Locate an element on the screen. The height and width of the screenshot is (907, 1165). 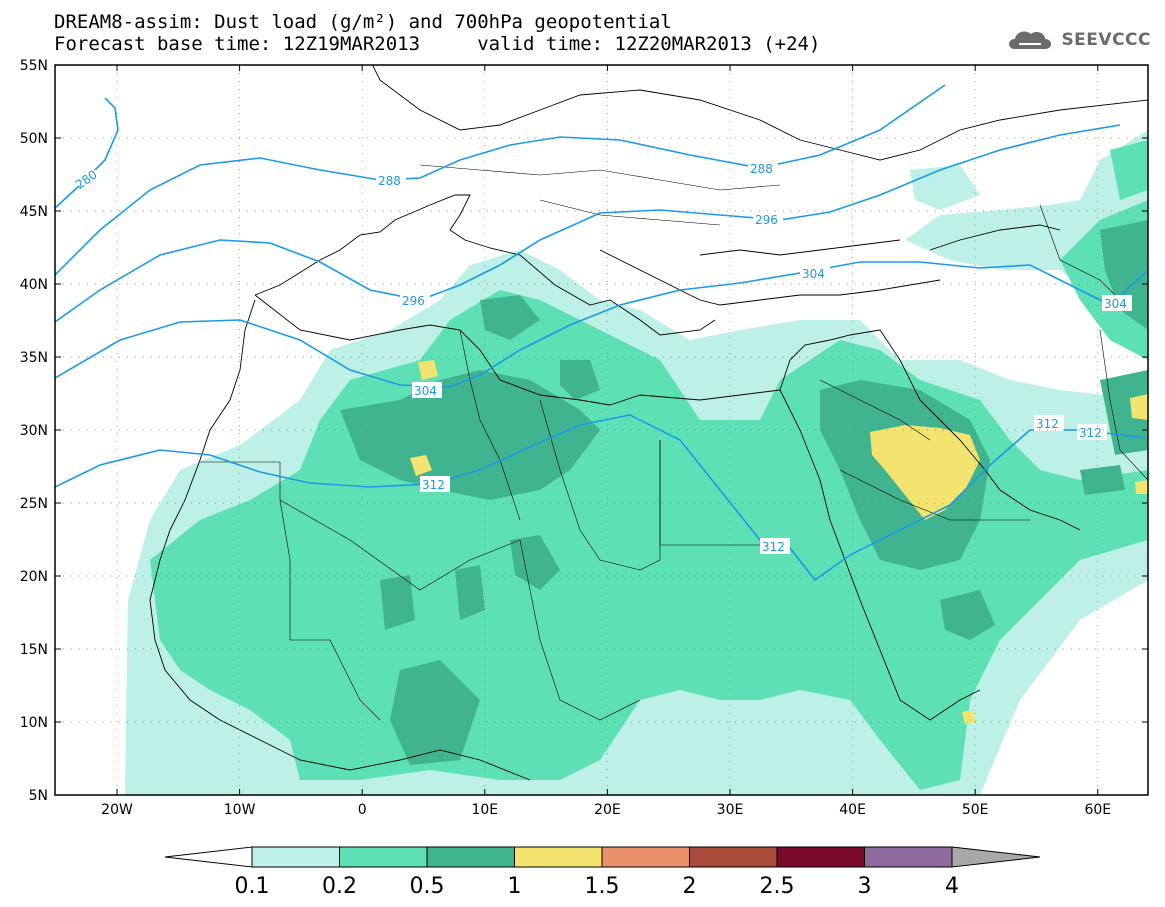
latitude-label: 35N is located at coordinates (34, 358).